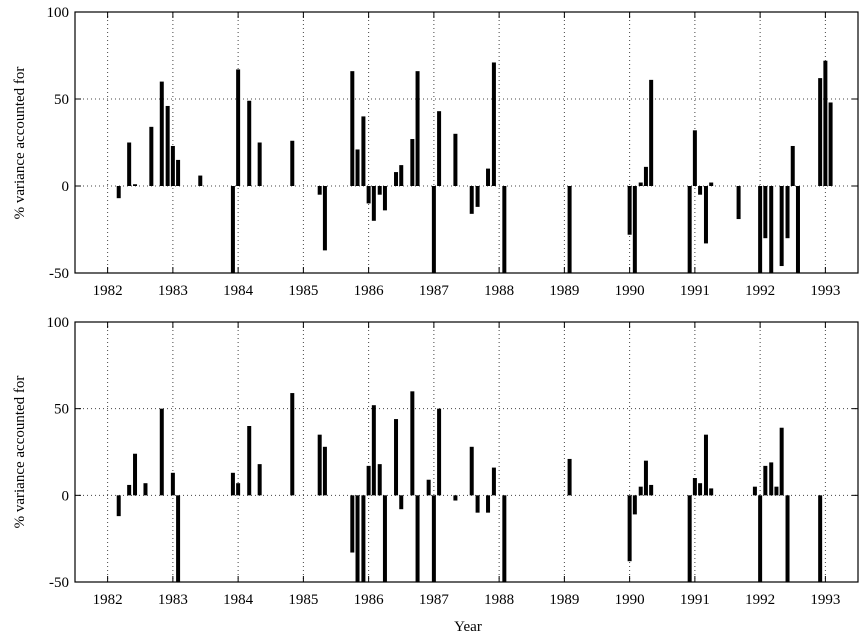  What do you see at coordinates (58, 323) in the screenshot?
I see `y-tick-label: 100` at bounding box center [58, 323].